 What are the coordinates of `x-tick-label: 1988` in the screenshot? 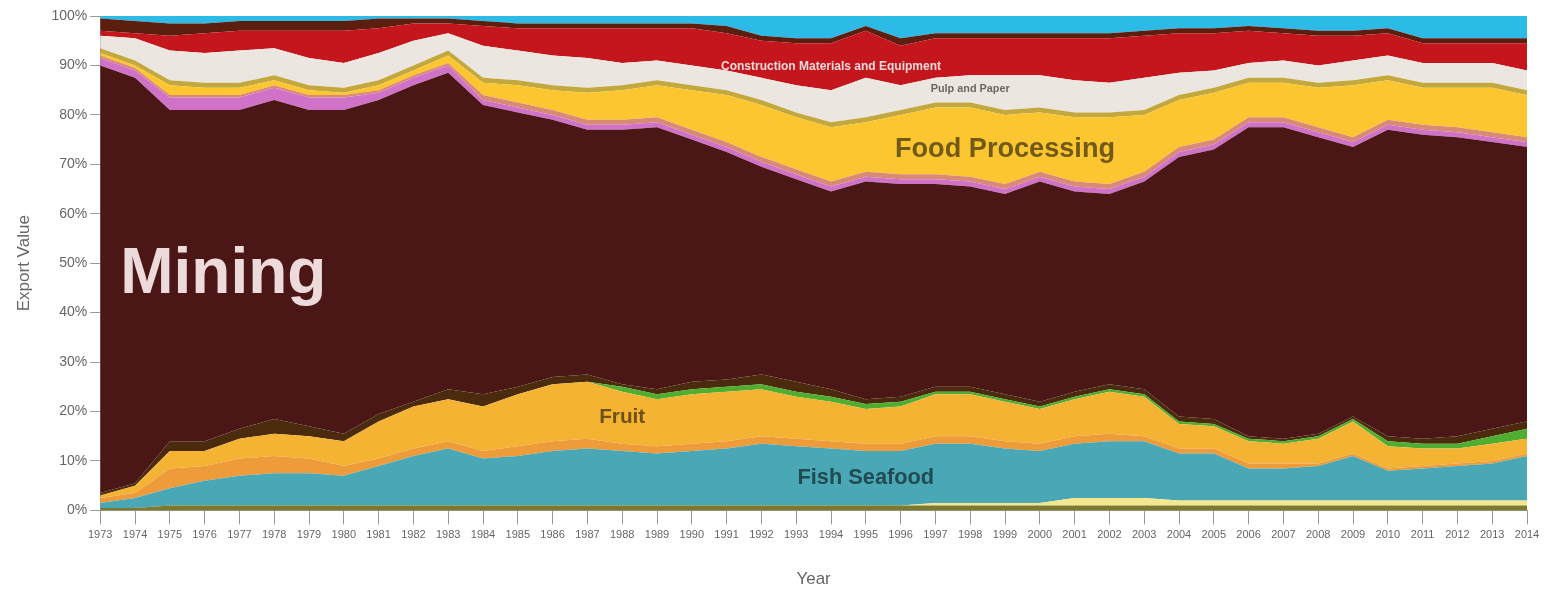 It's located at (622, 534).